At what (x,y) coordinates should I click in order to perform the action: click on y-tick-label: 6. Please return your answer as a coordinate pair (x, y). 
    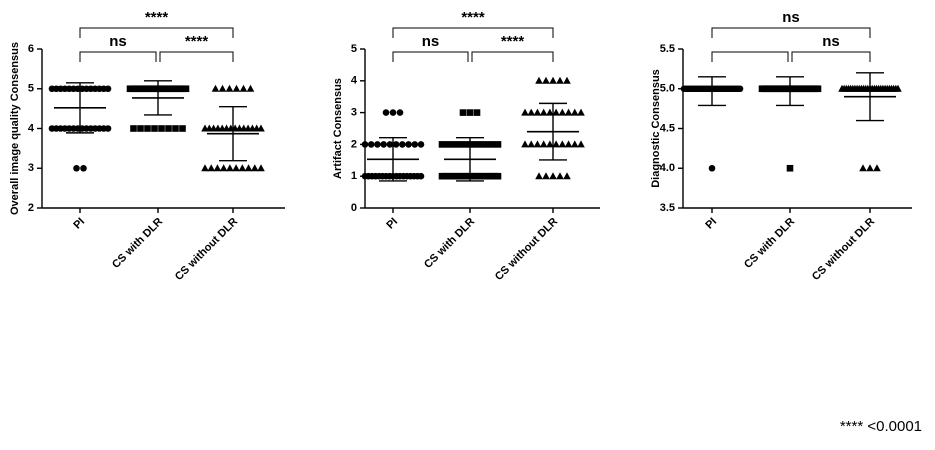
    Looking at the image, I should click on (31, 49).